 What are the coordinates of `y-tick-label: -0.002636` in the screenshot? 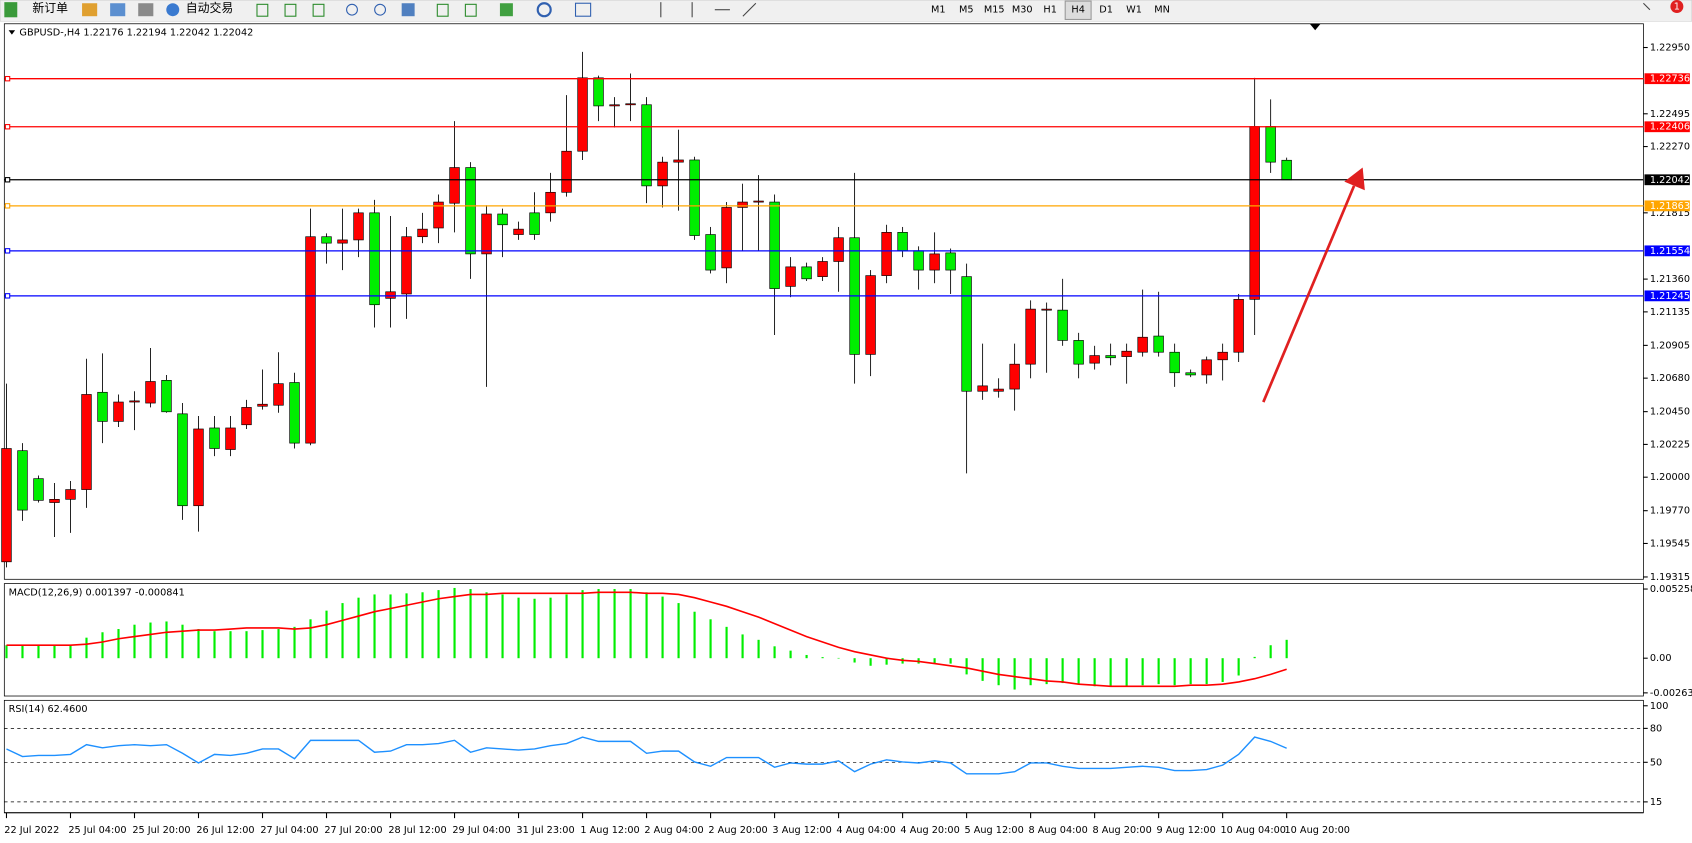 It's located at (1671, 693).